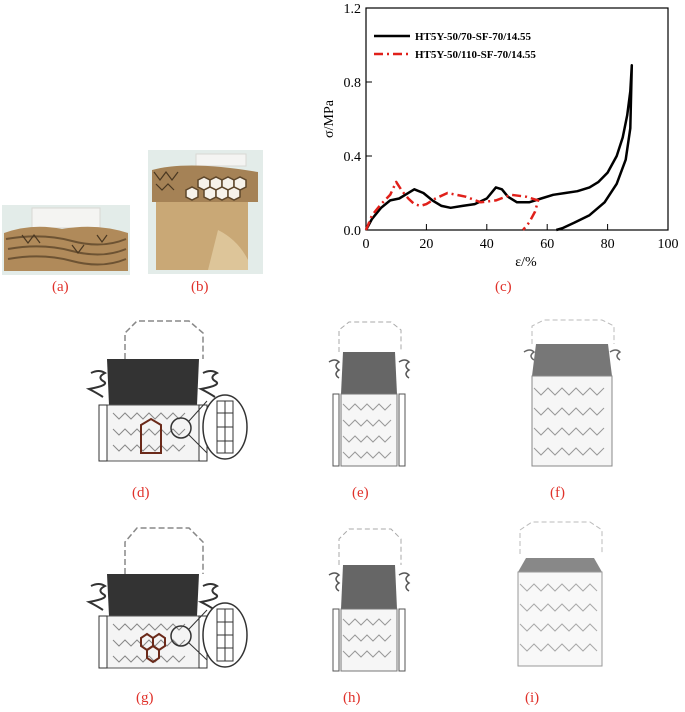 This screenshot has width=685, height=712. Describe the element at coordinates (668, 244) in the screenshot. I see `x-tick-label: 100` at that location.